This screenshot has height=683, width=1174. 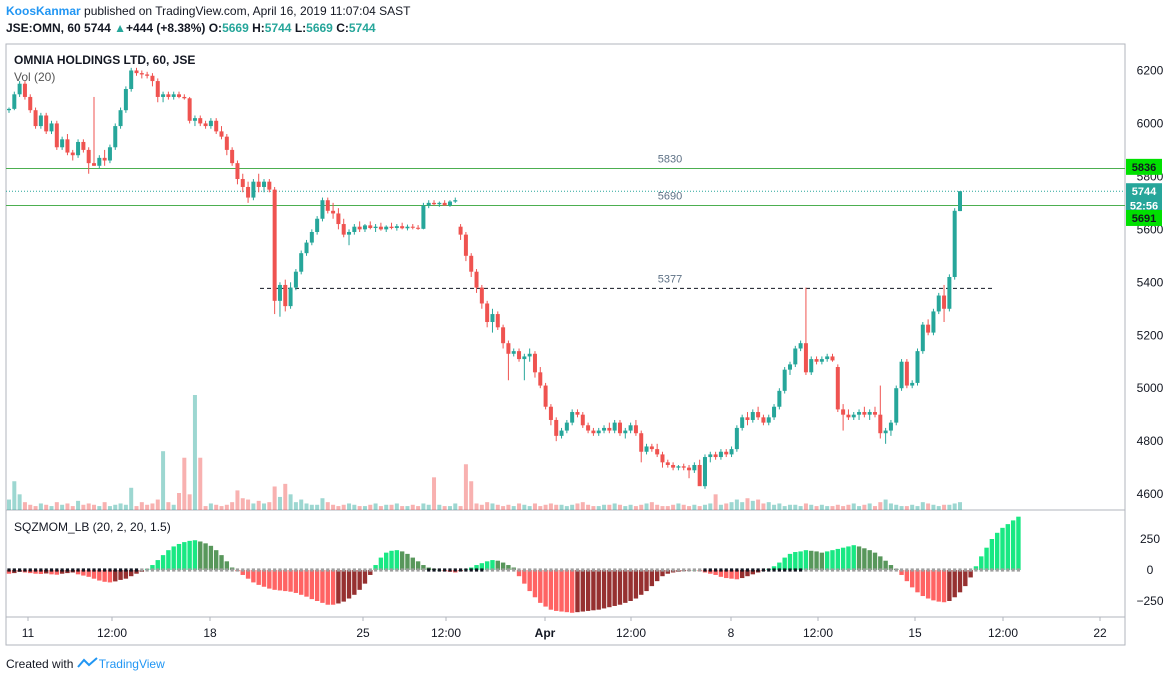 I want to click on tradingview-brand: TradingView, so click(x=131, y=664).